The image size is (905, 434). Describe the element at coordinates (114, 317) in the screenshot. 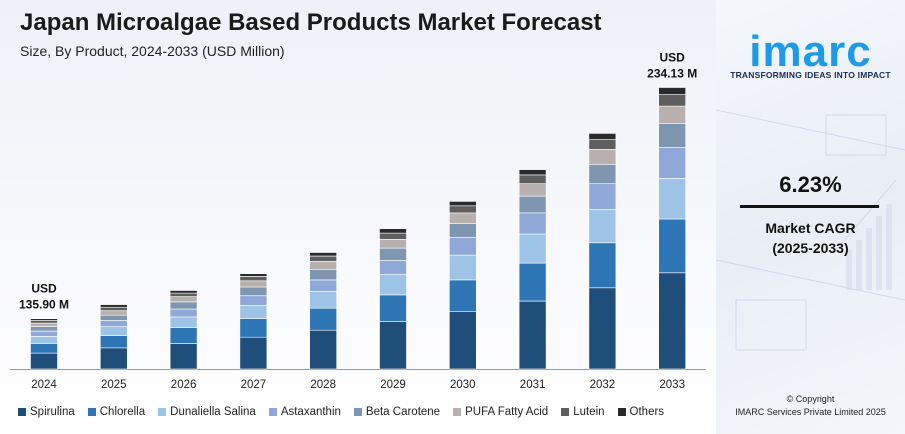

I see `bar-segment-2025-beta-carotene` at that location.